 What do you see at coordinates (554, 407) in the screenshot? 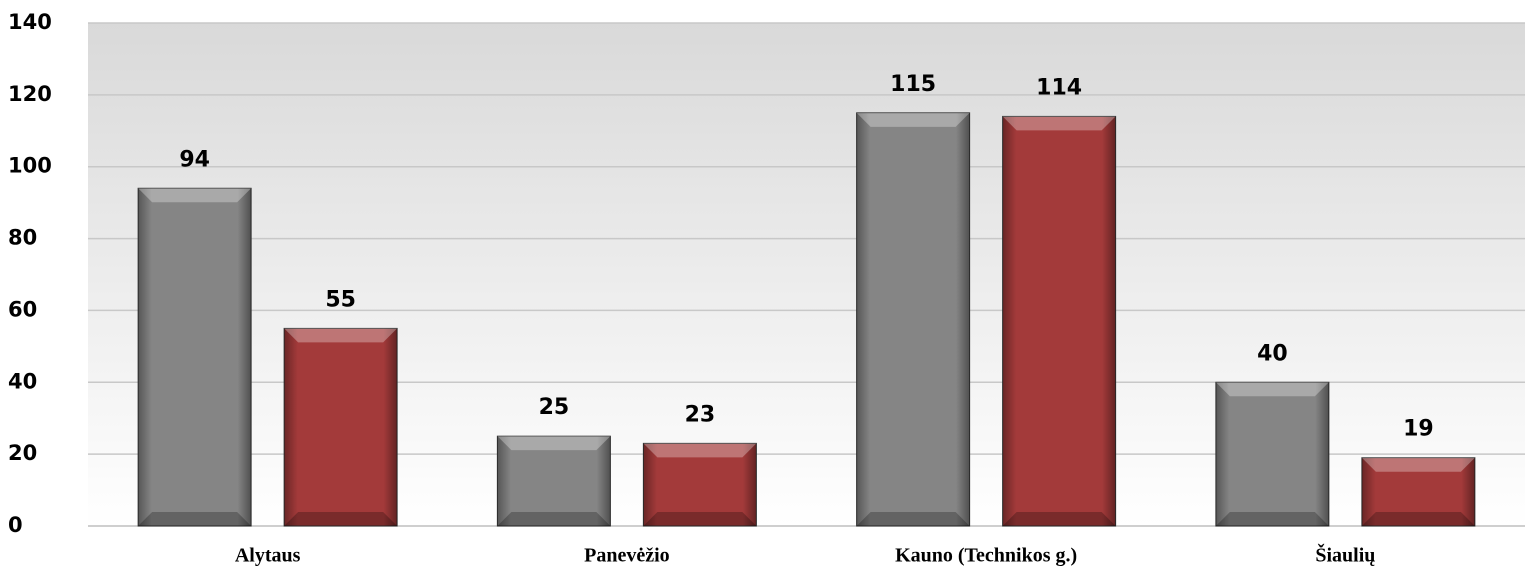
I see `data-label: 25` at bounding box center [554, 407].